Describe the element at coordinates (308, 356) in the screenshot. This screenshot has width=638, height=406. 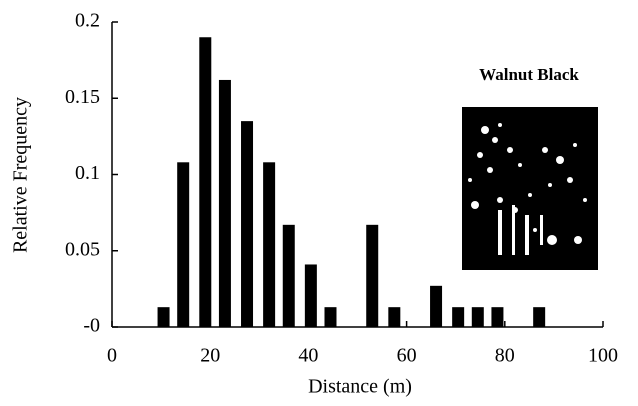
I see `x-tick-label: 40` at that location.